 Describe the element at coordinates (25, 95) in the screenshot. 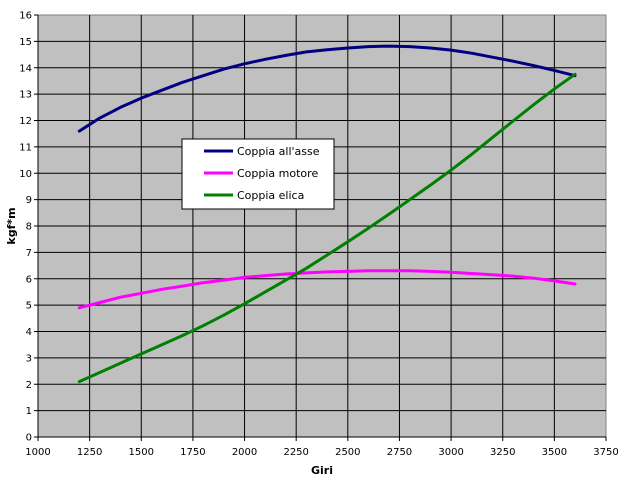

I see `y-tick-label: 13` at that location.